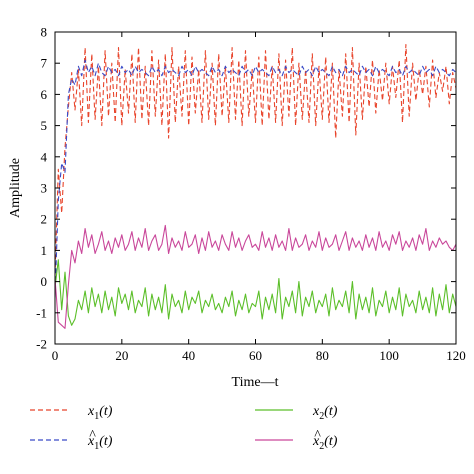 The image size is (474, 474). I want to click on y-tick-label: -1, so click(41, 312).